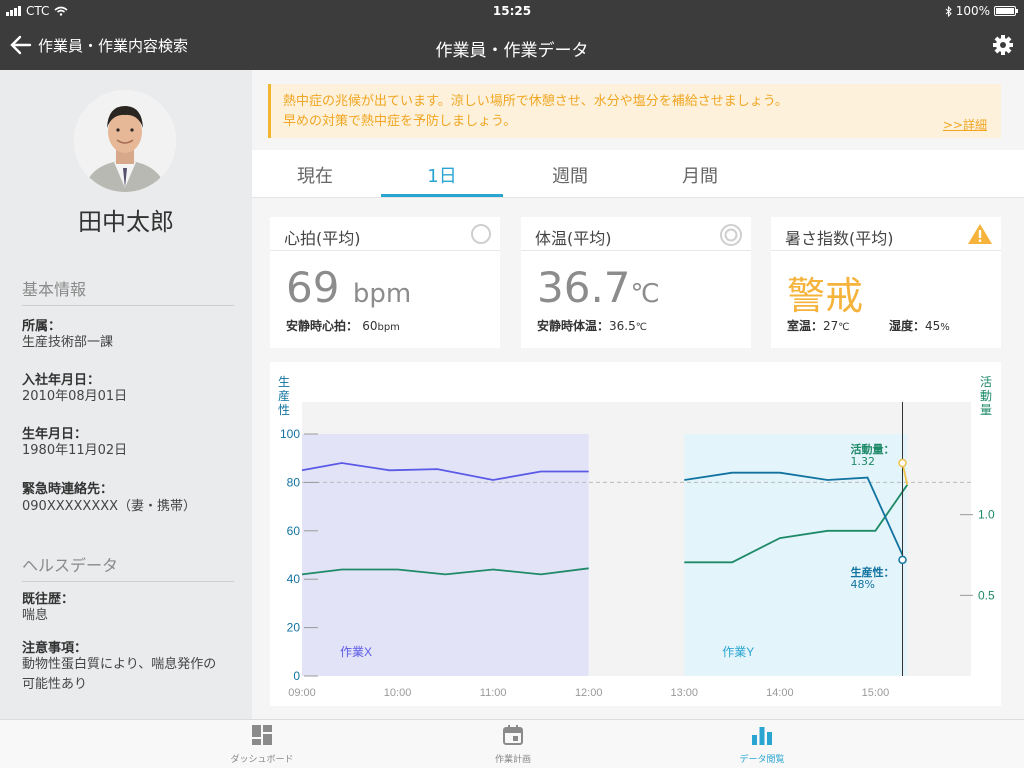  What do you see at coordinates (886, 282) in the screenshot?
I see `heat-index-card: 暑さ指数(平均) 警戒 室温：27℃ 湿度：45%` at bounding box center [886, 282].